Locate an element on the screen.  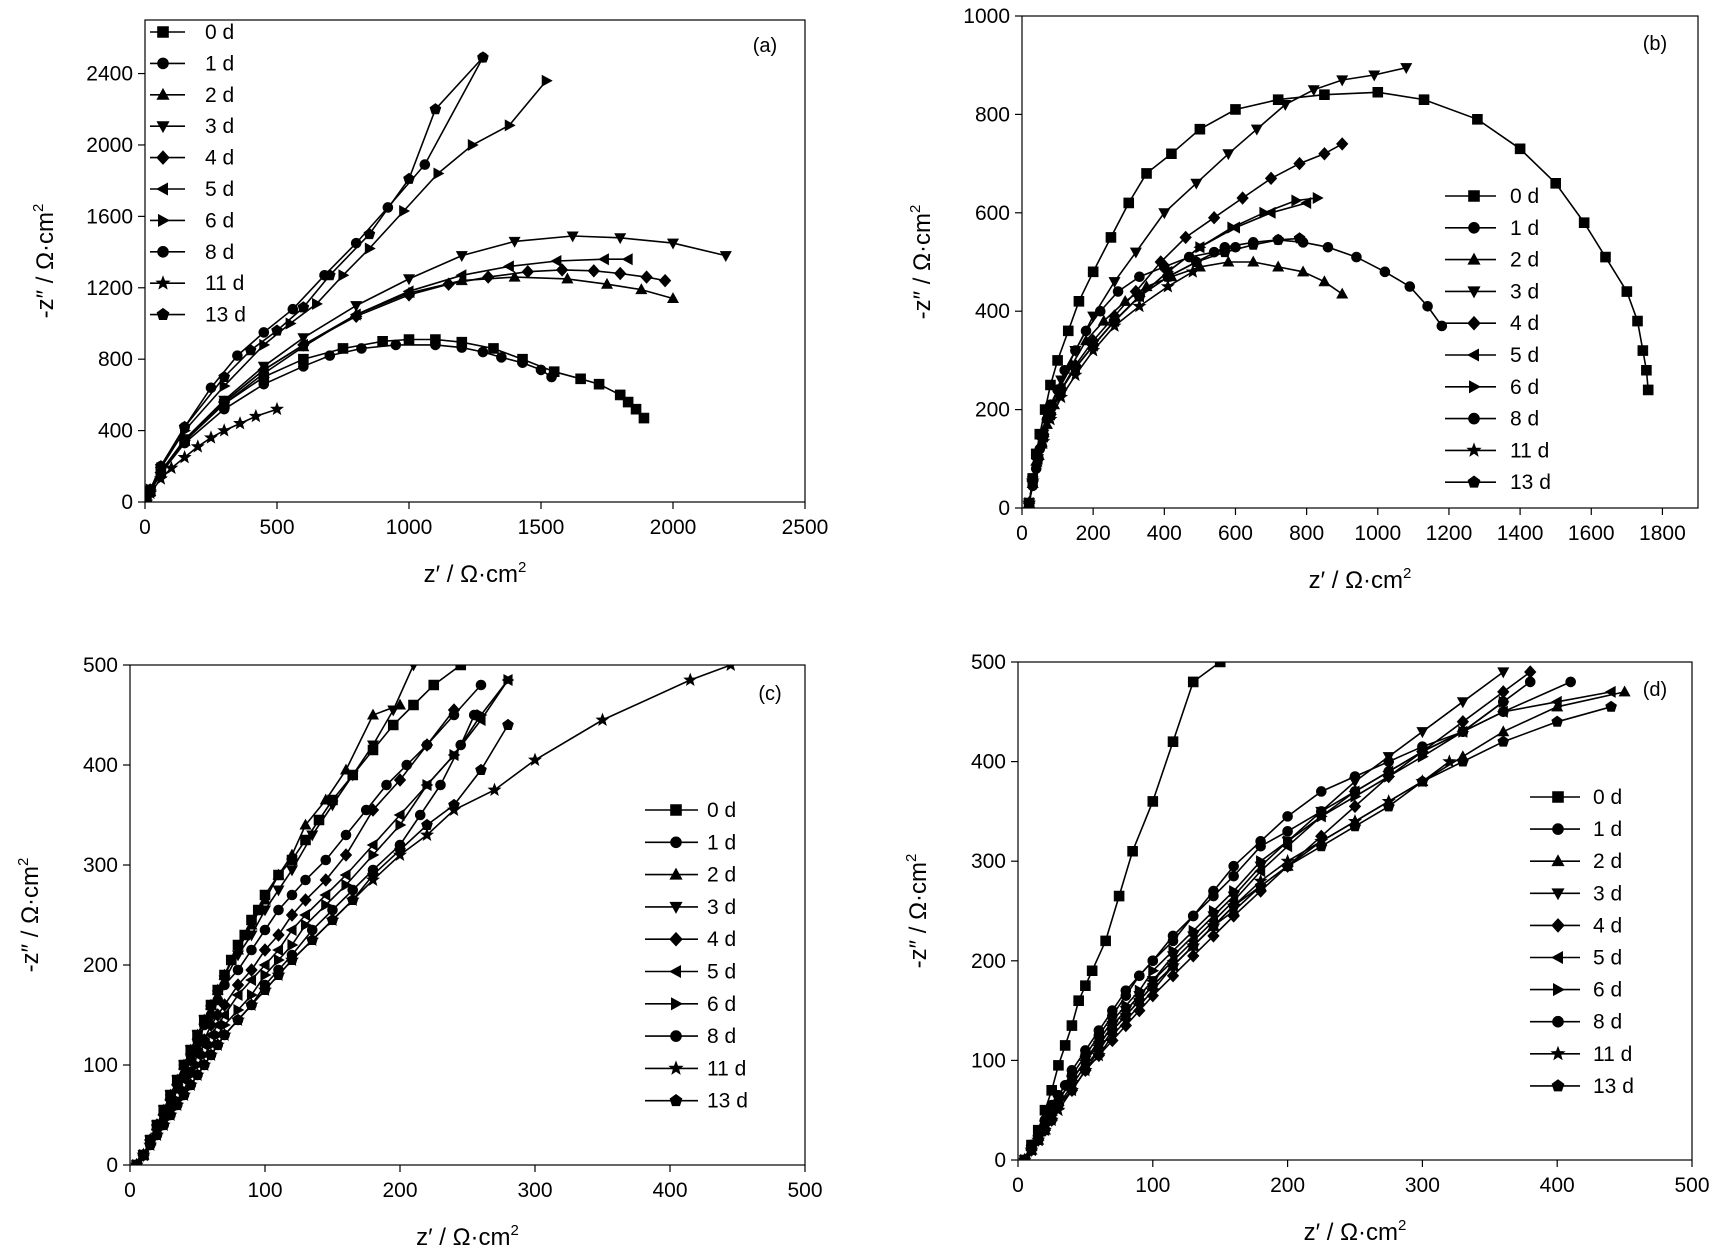
y-tick-label: 300 is located at coordinates (100, 865).